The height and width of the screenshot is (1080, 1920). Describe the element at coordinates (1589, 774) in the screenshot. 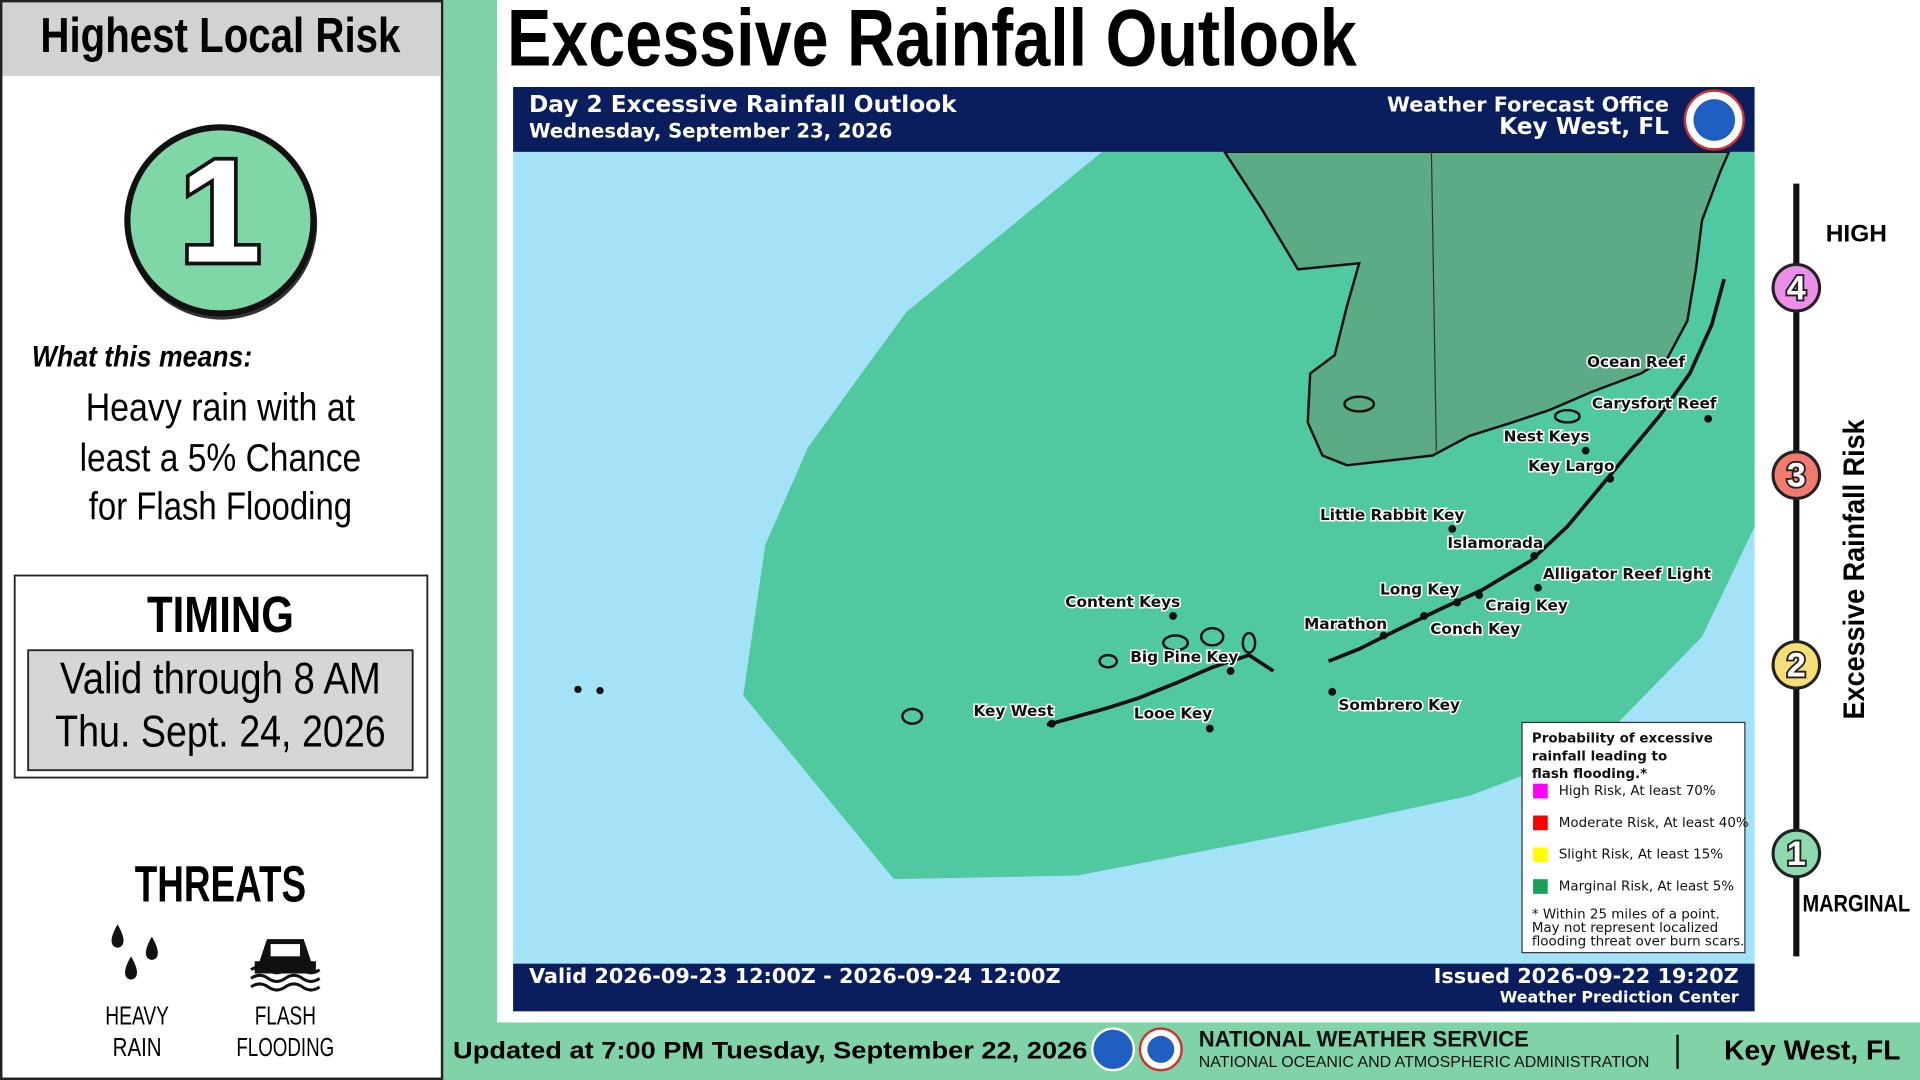

I see `legend-title: flash flooding.*` at that location.